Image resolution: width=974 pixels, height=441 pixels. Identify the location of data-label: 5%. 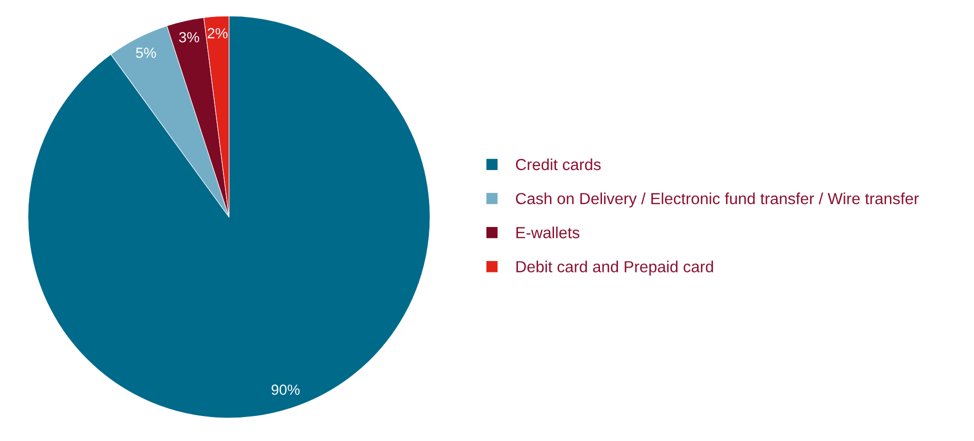
(146, 53).